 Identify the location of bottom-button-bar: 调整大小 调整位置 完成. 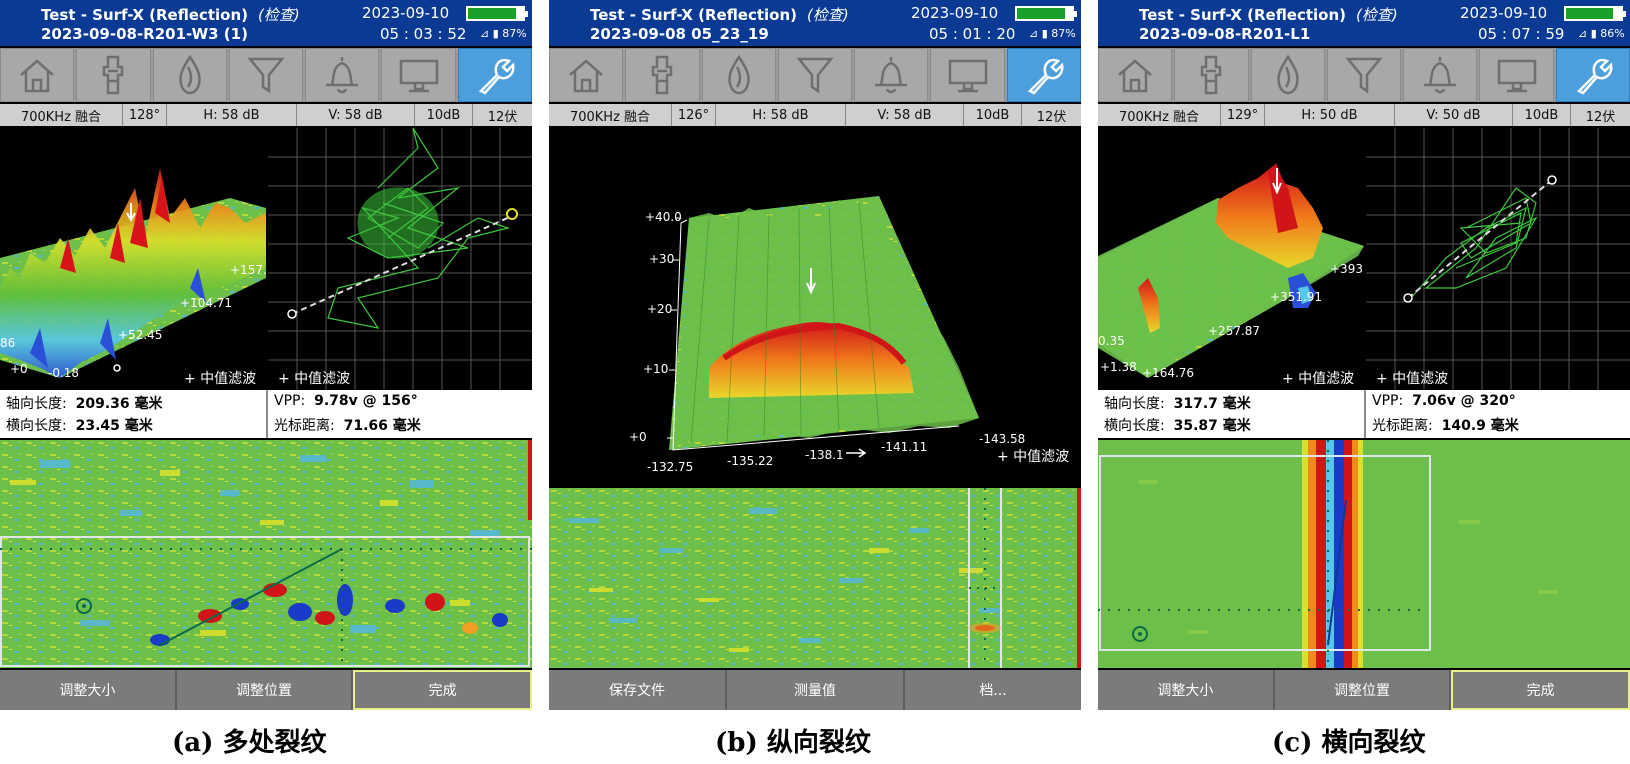
(1364, 690).